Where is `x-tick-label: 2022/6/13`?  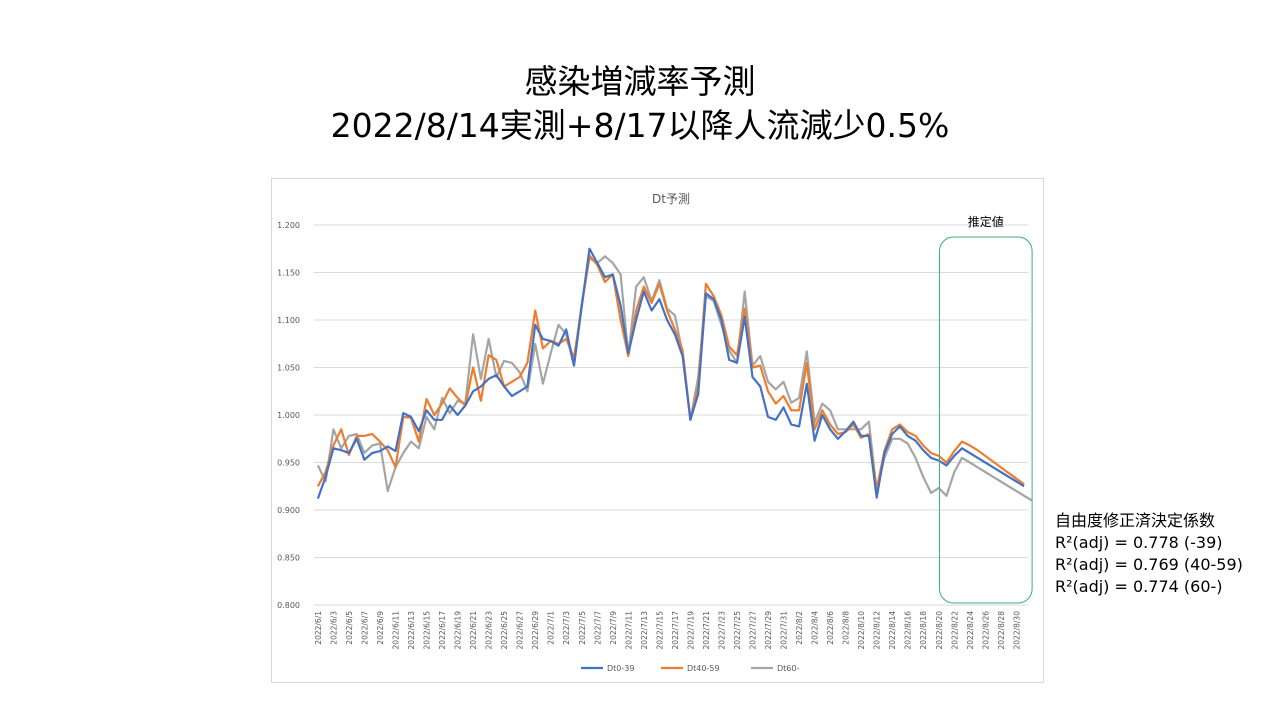
x-tick-label: 2022/6/13 is located at coordinates (411, 630).